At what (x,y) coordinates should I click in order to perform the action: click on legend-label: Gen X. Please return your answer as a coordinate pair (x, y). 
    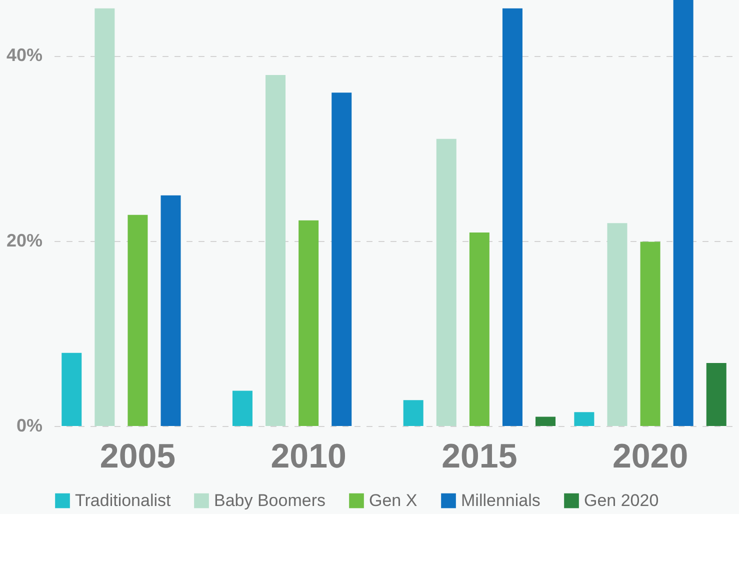
    Looking at the image, I should click on (393, 500).